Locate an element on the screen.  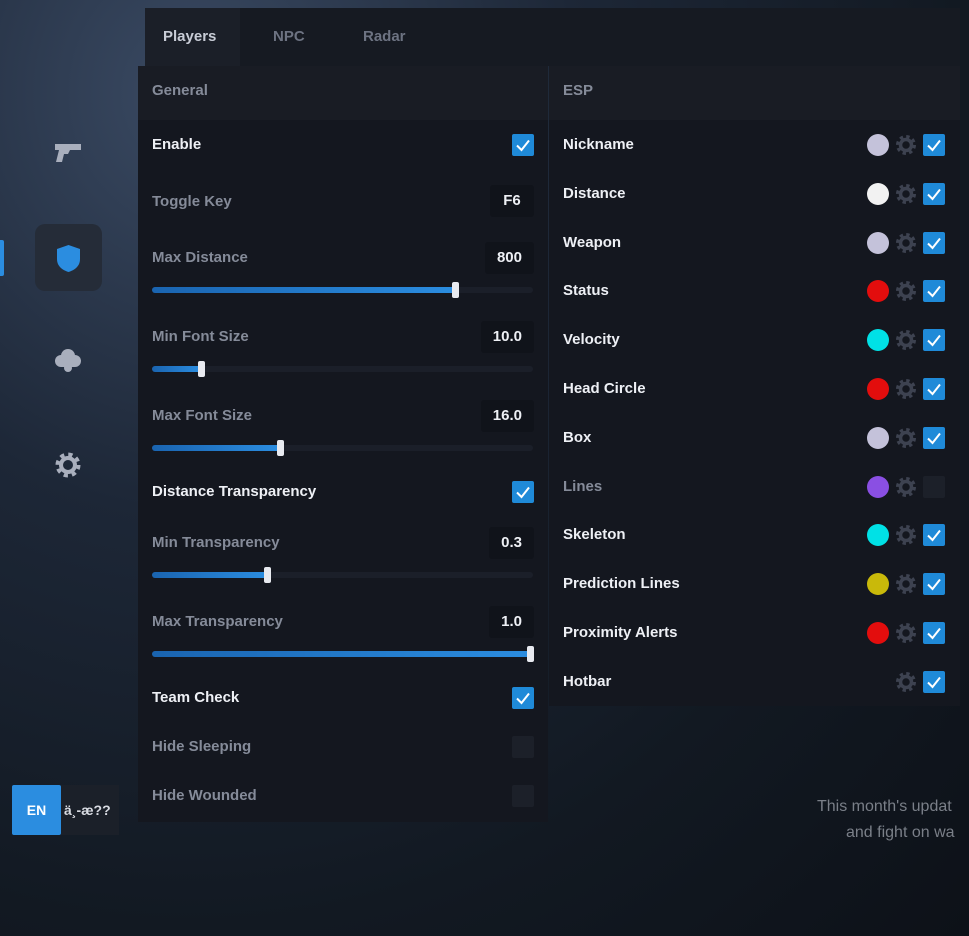
setting-label: Hide Wounded is located at coordinates (204, 795).